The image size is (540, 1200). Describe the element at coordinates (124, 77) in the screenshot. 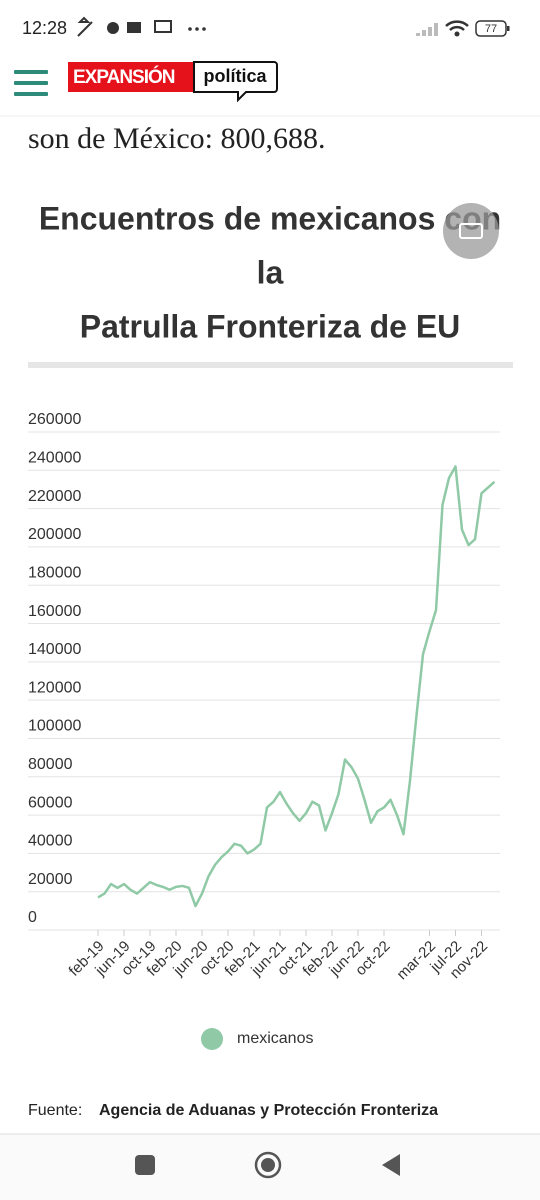

I see `logo-text: EXPANSIÓN` at that location.